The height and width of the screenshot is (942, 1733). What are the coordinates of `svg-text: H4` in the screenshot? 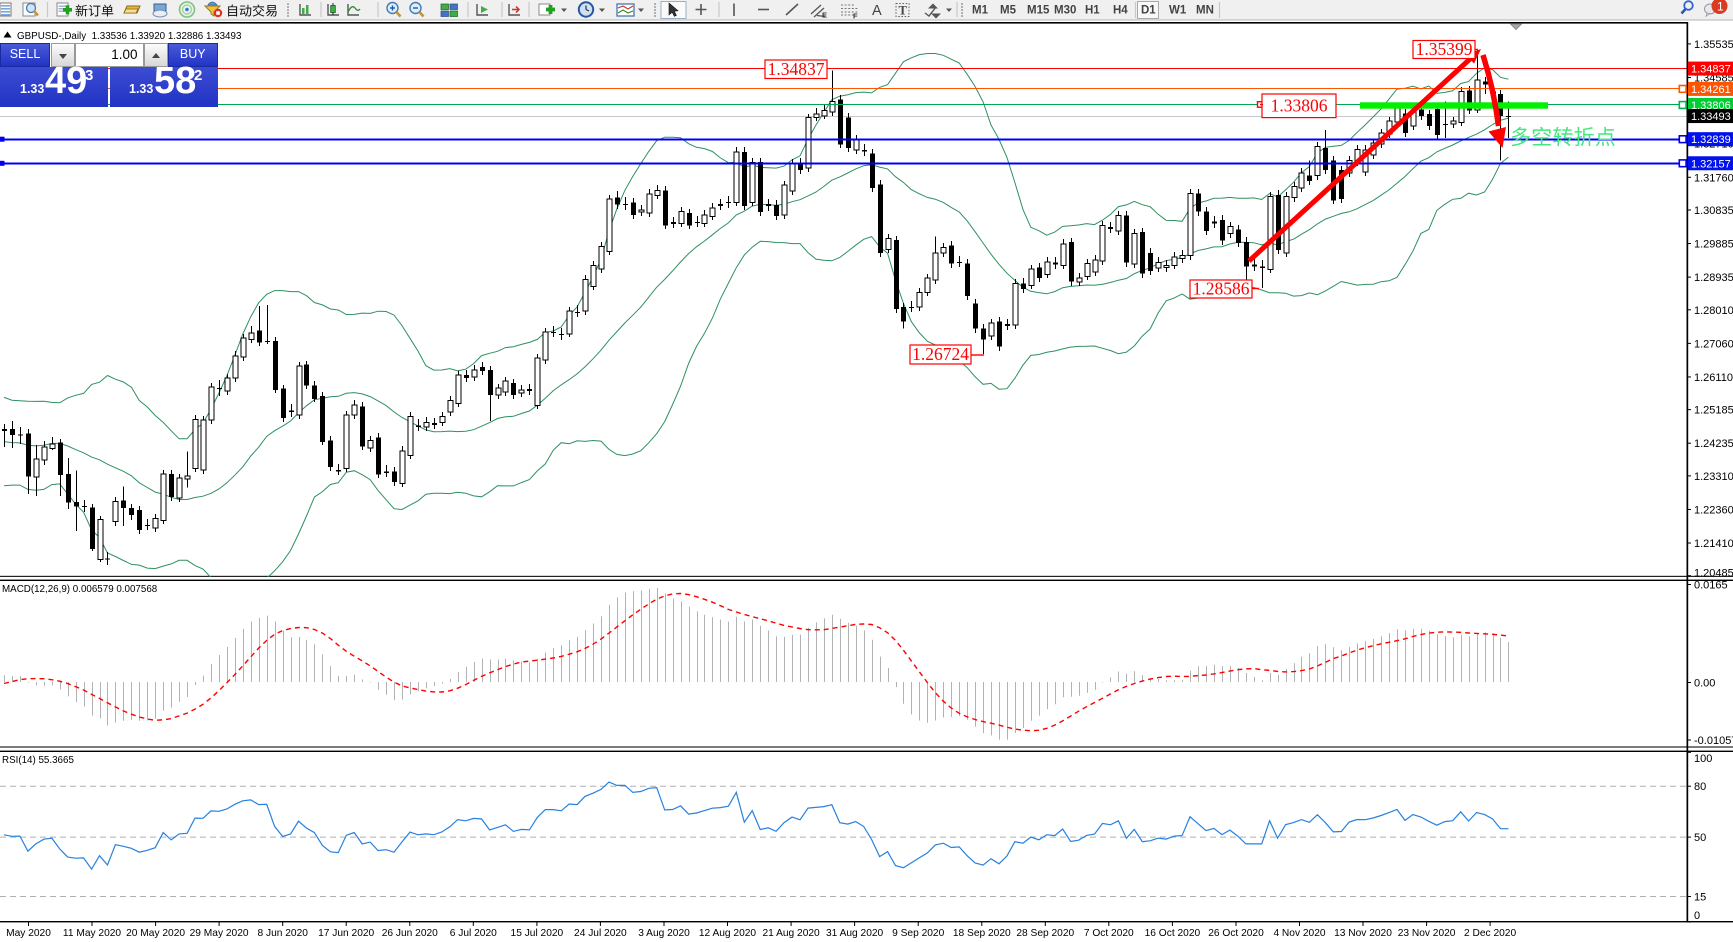 It's located at (1120, 11).